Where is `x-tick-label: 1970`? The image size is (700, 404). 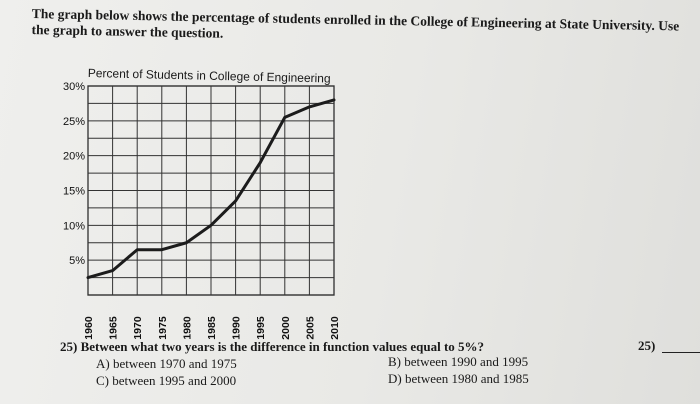 x-tick-label: 1970 is located at coordinates (138, 328).